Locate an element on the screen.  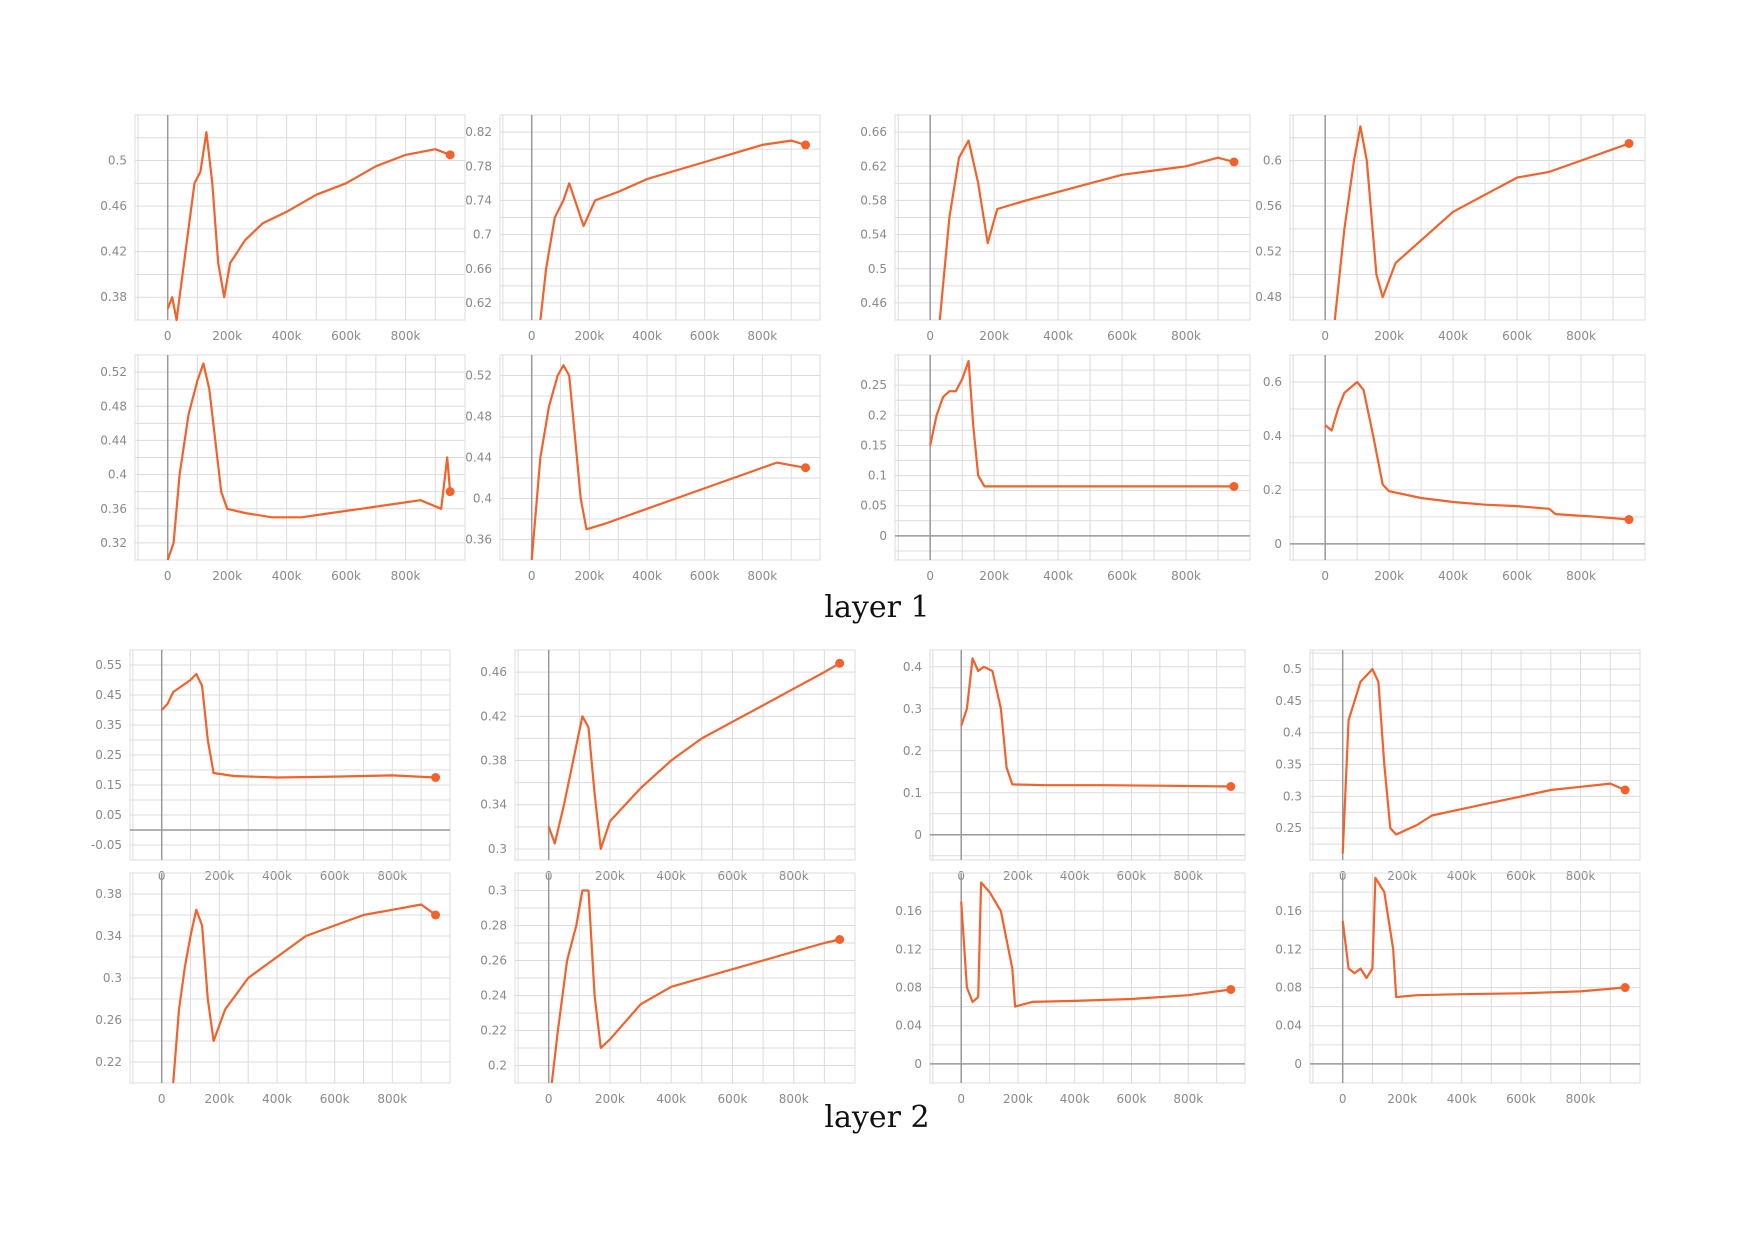
chart-panel-layer2-r2c2: 0.2 0.22 0.24 0.26 0.28 0.3 0 200k 400k 600k 800k is located at coordinates (668, 992).